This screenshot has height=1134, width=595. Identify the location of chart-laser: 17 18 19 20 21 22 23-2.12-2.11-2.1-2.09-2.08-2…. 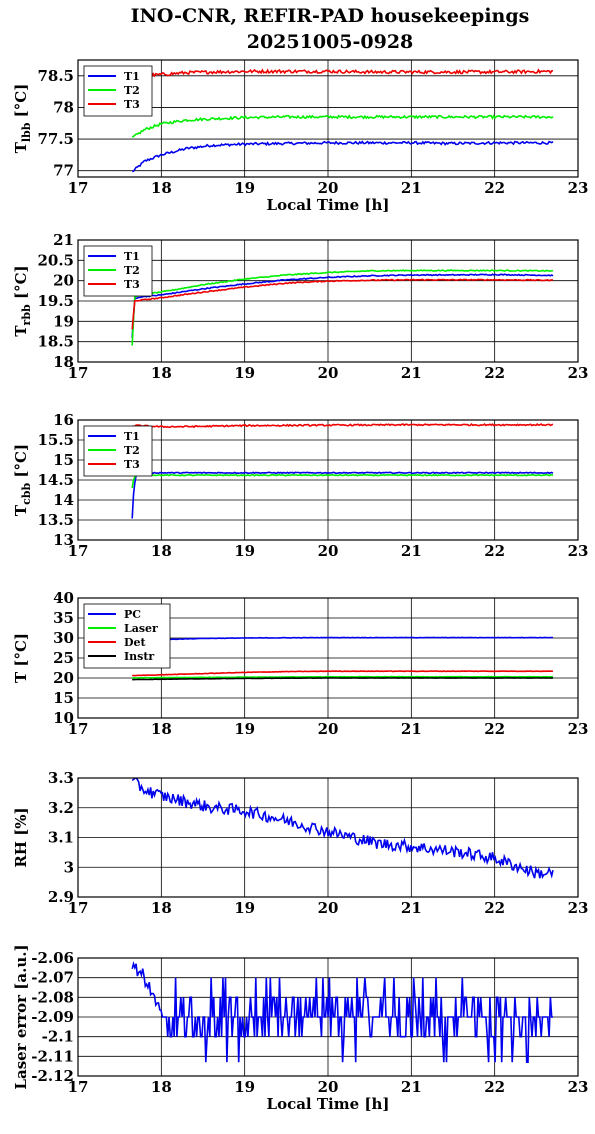
(300, 1028).